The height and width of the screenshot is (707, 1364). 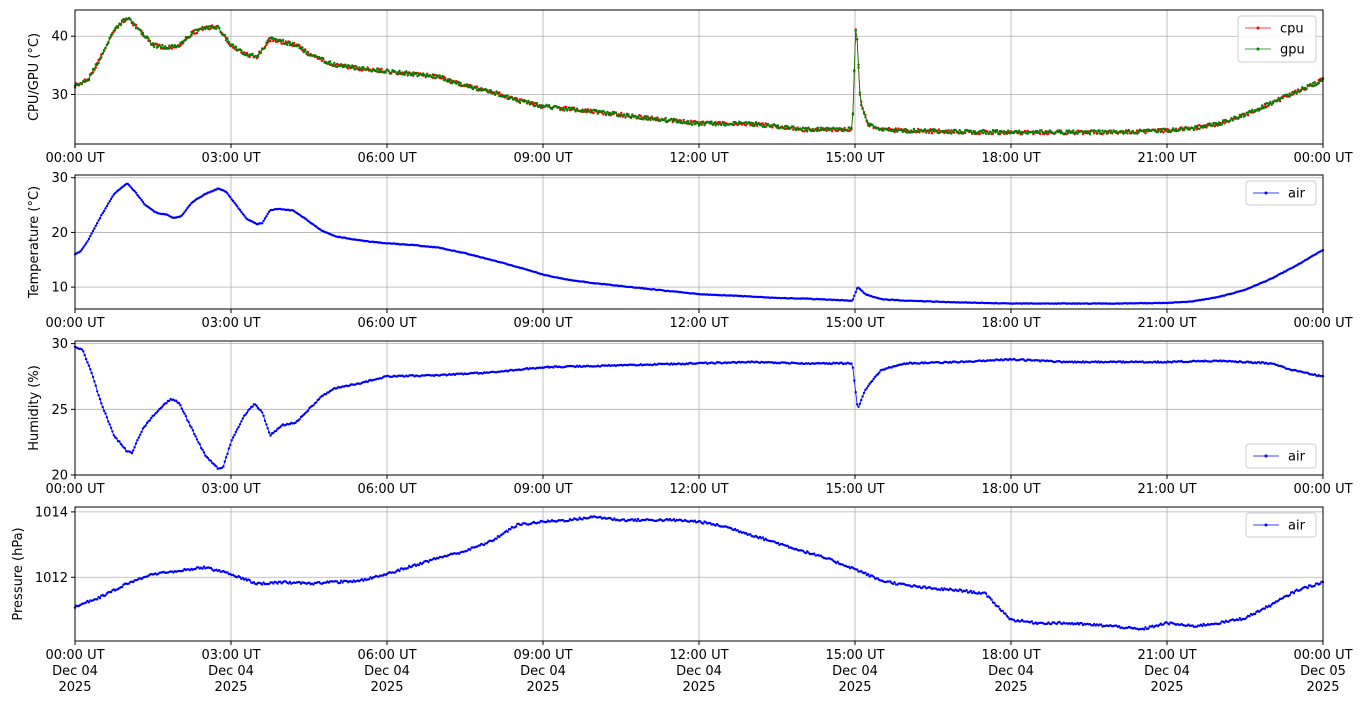 I want to click on x-tick-label: 12:00 UT, so click(x=698, y=489).